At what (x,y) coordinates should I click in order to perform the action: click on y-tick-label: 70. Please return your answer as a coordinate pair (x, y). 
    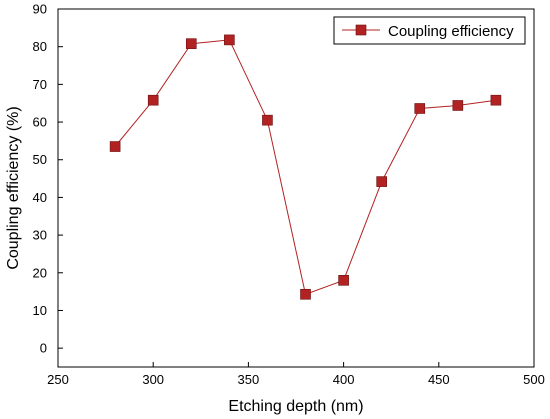
    Looking at the image, I should click on (40, 84).